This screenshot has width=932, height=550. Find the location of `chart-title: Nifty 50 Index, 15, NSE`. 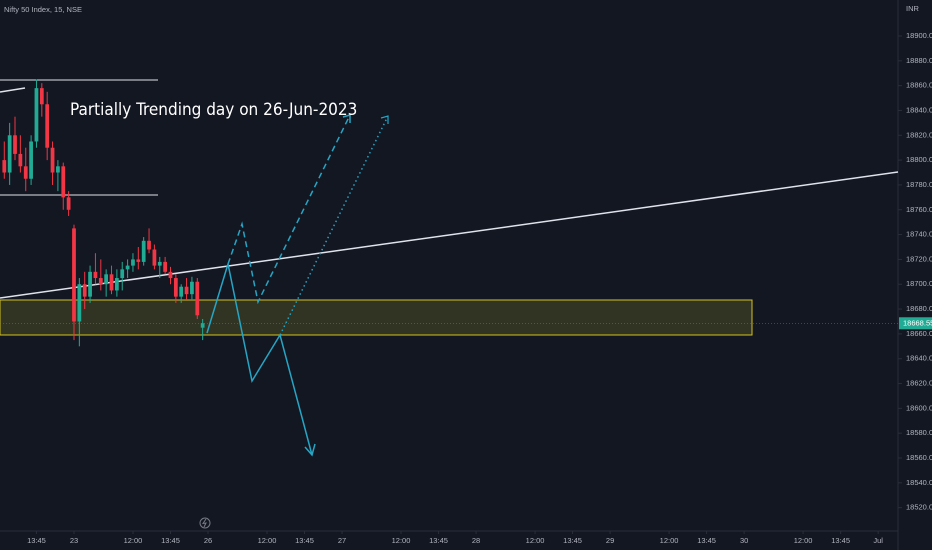

chart-title: Nifty 50 Index, 15, NSE is located at coordinates (43, 9).